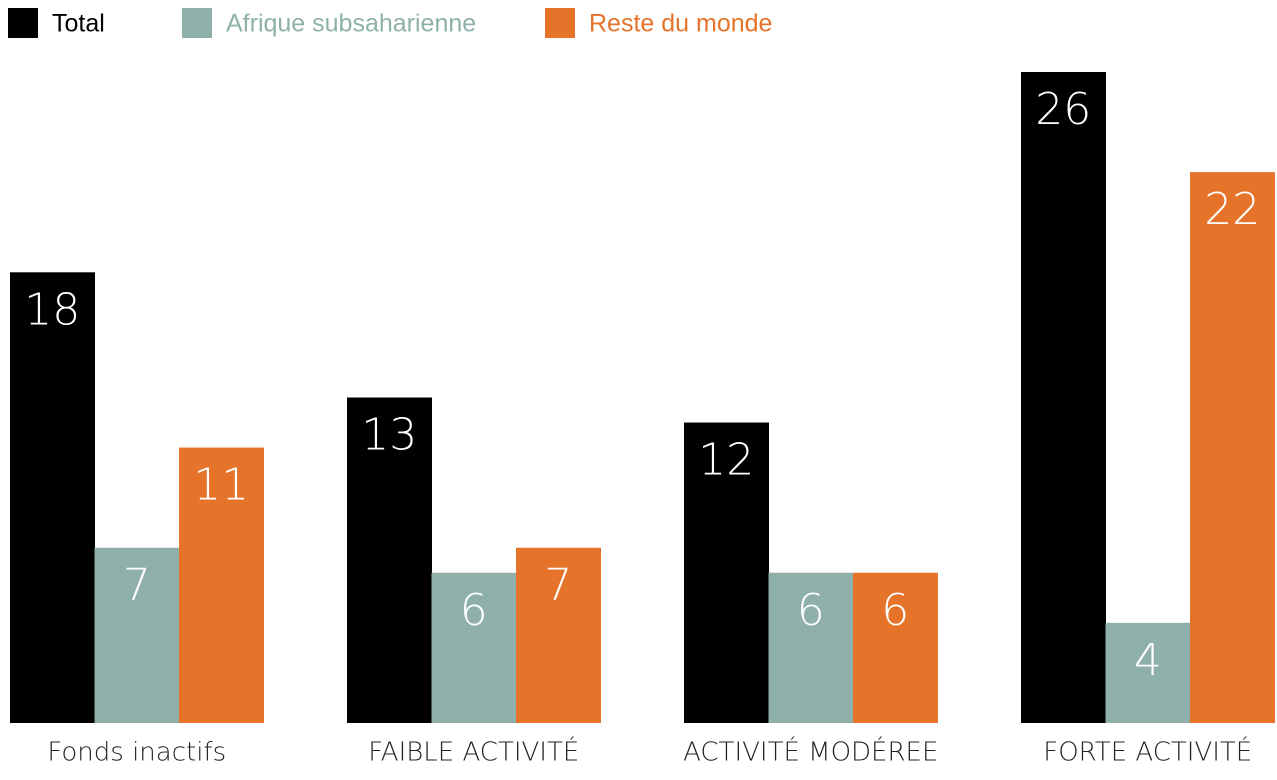 The width and height of the screenshot is (1277, 780). Describe the element at coordinates (680, 24) in the screenshot. I see `legend-label: Reste du monde` at that location.